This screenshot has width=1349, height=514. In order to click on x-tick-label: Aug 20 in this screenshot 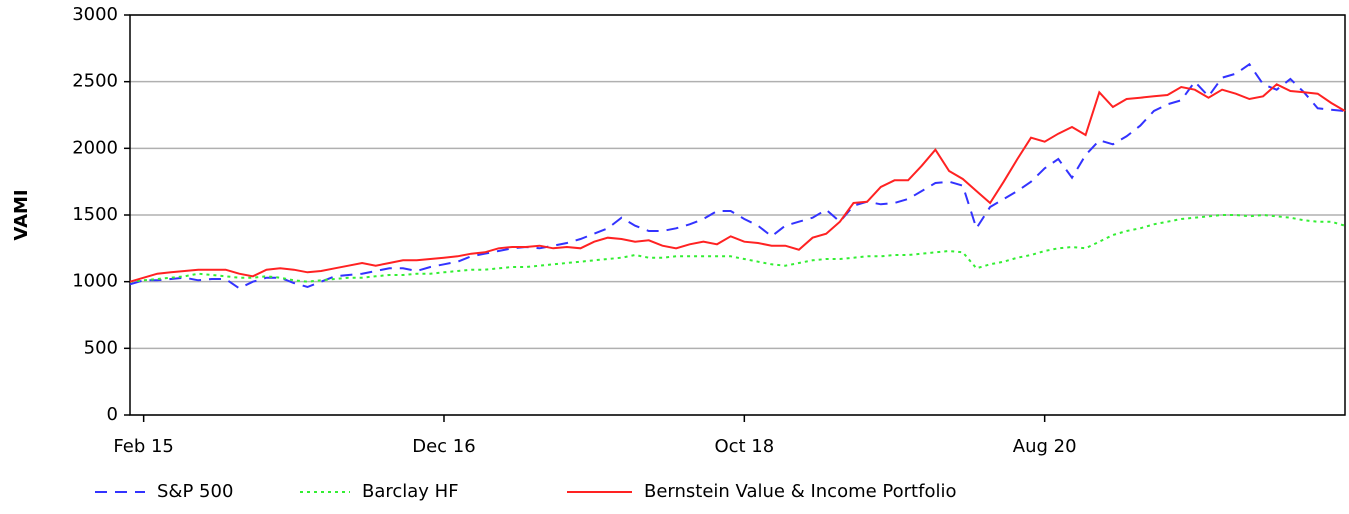, I will do `click(1045, 446)`.